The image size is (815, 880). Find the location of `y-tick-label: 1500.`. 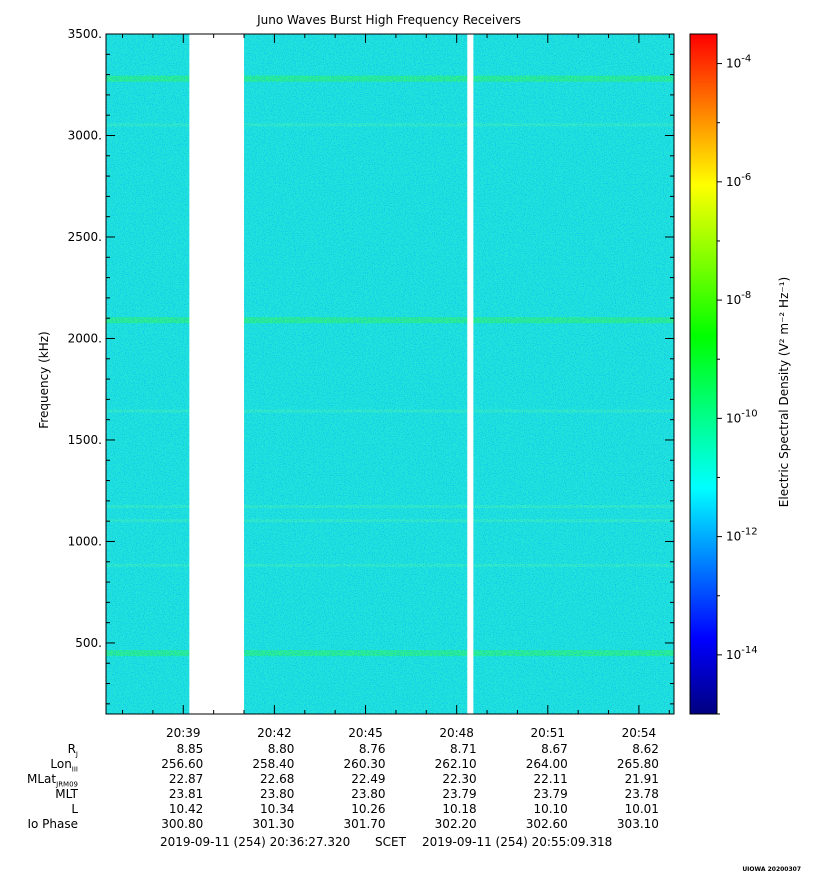

y-tick-label: 1500. is located at coordinates (85, 440).